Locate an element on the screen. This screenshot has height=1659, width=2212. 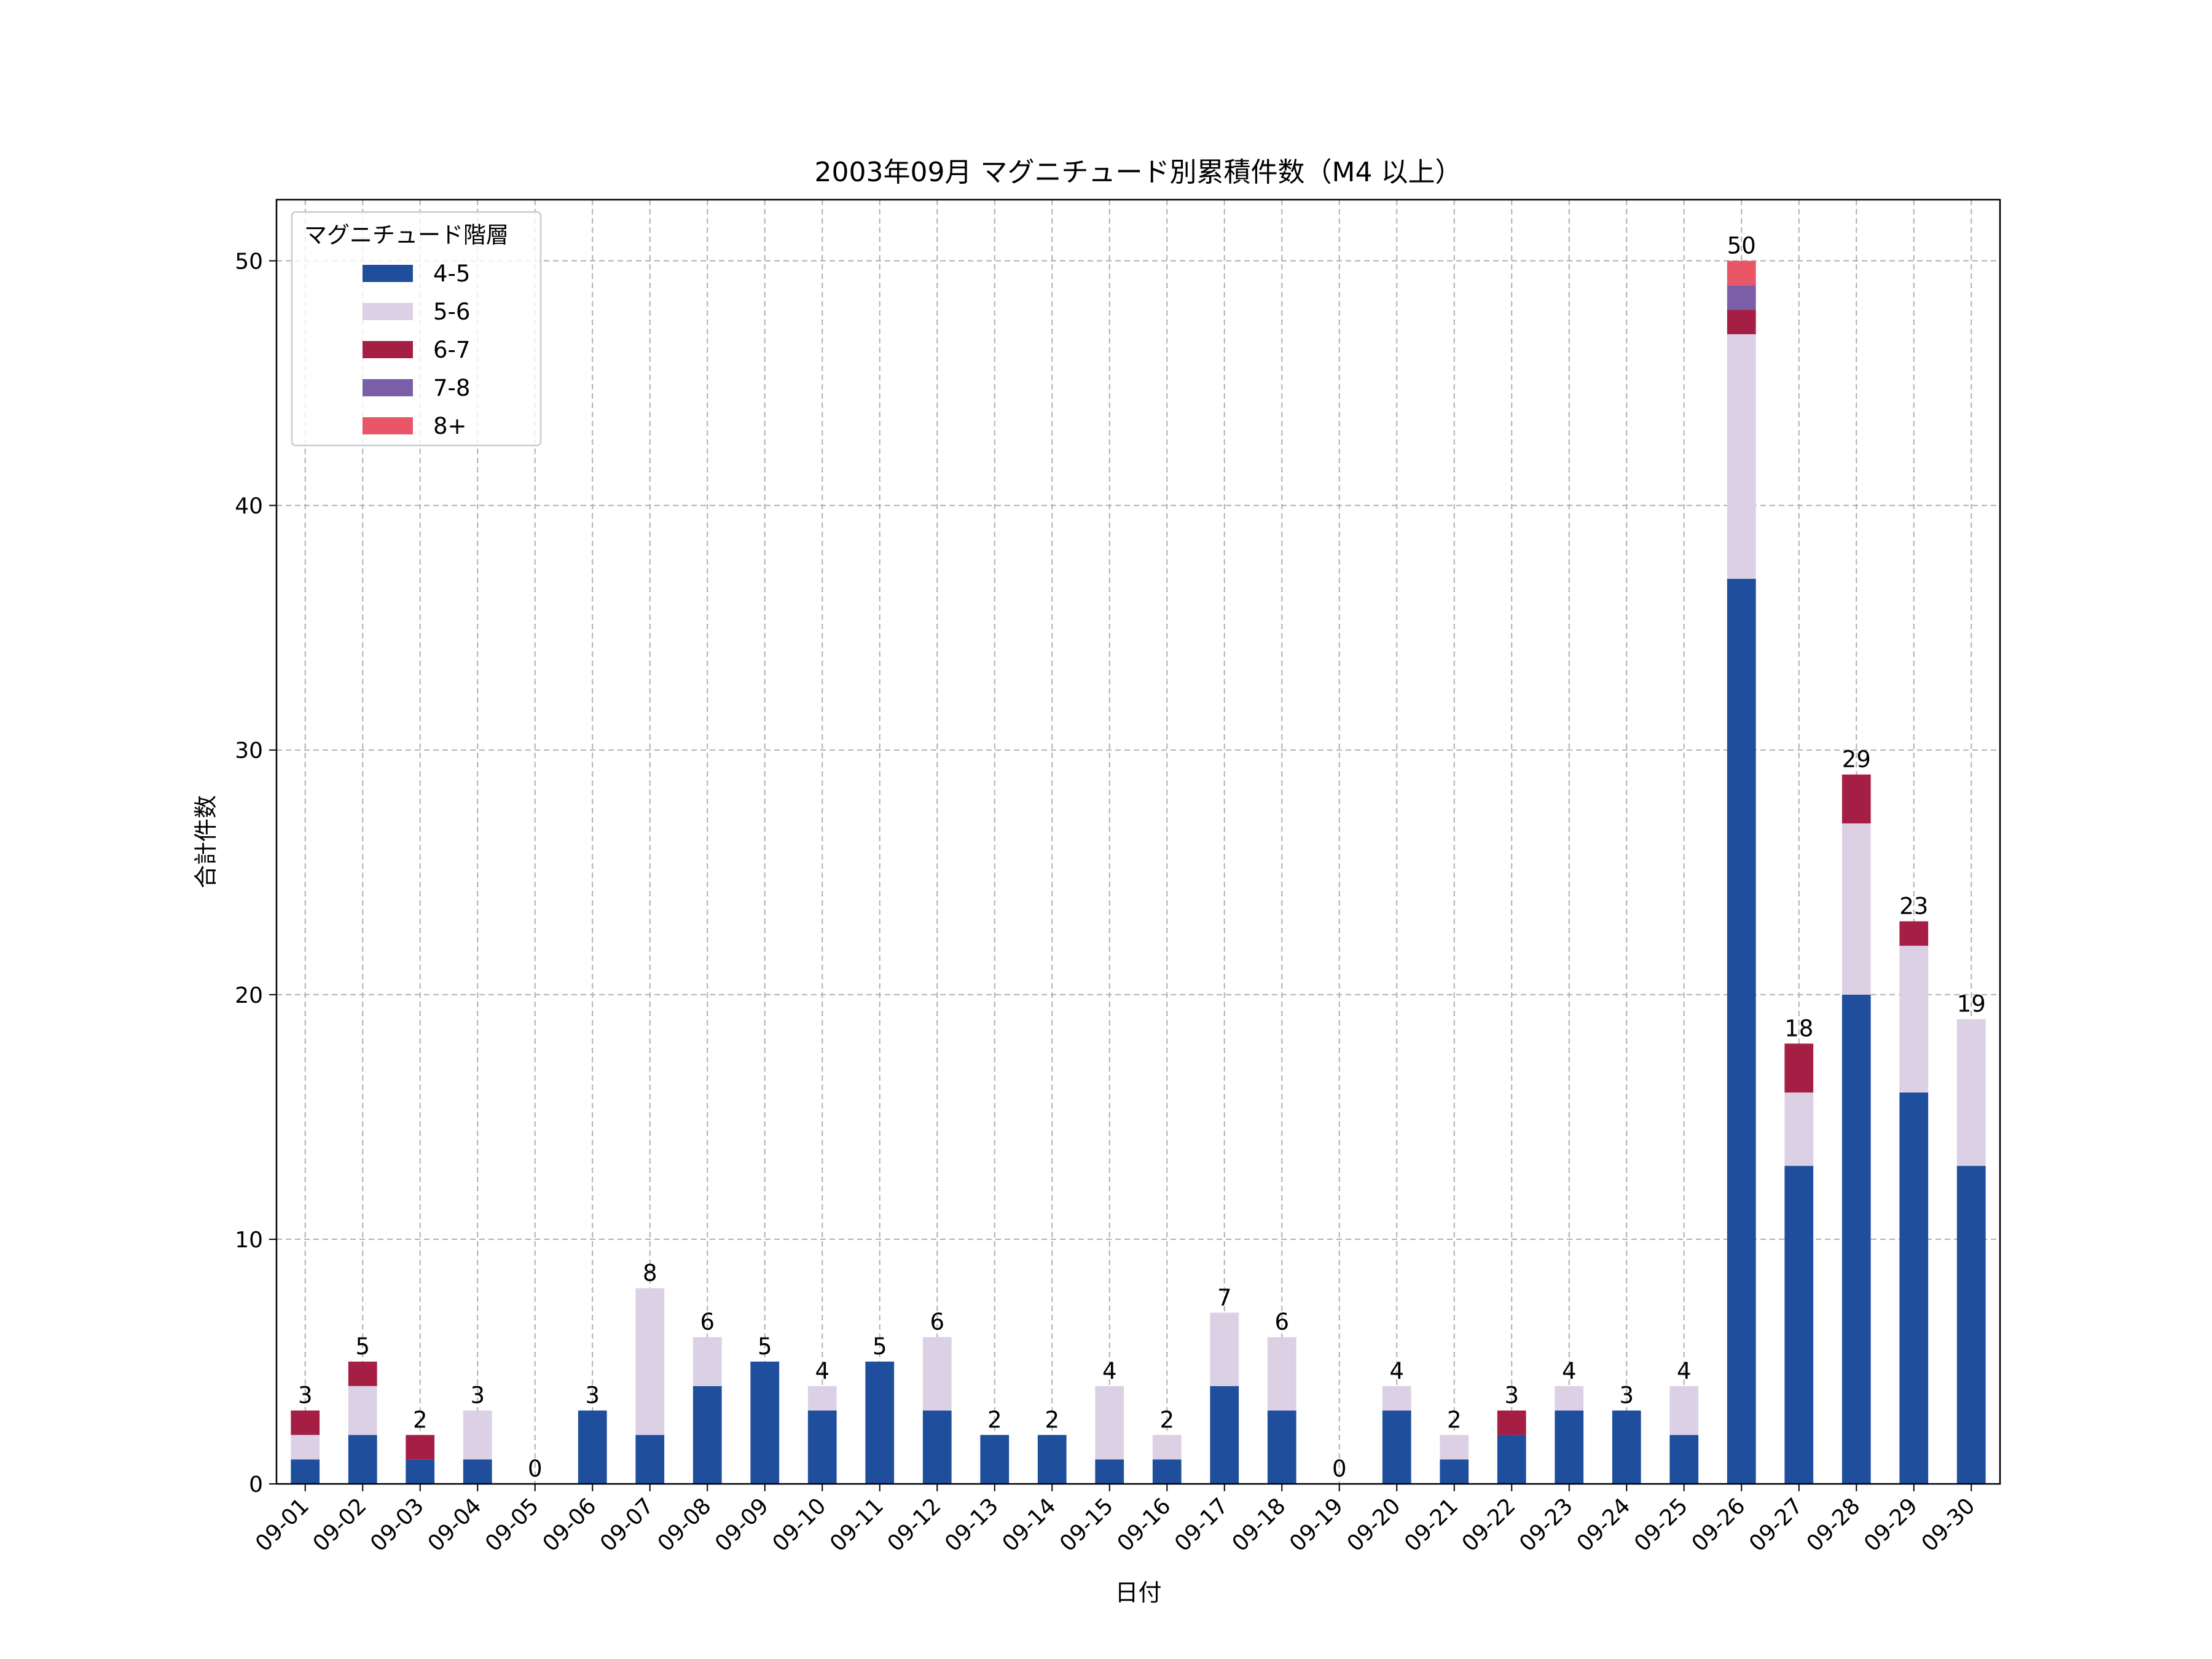
bar-total-label: 8 is located at coordinates (650, 1273).